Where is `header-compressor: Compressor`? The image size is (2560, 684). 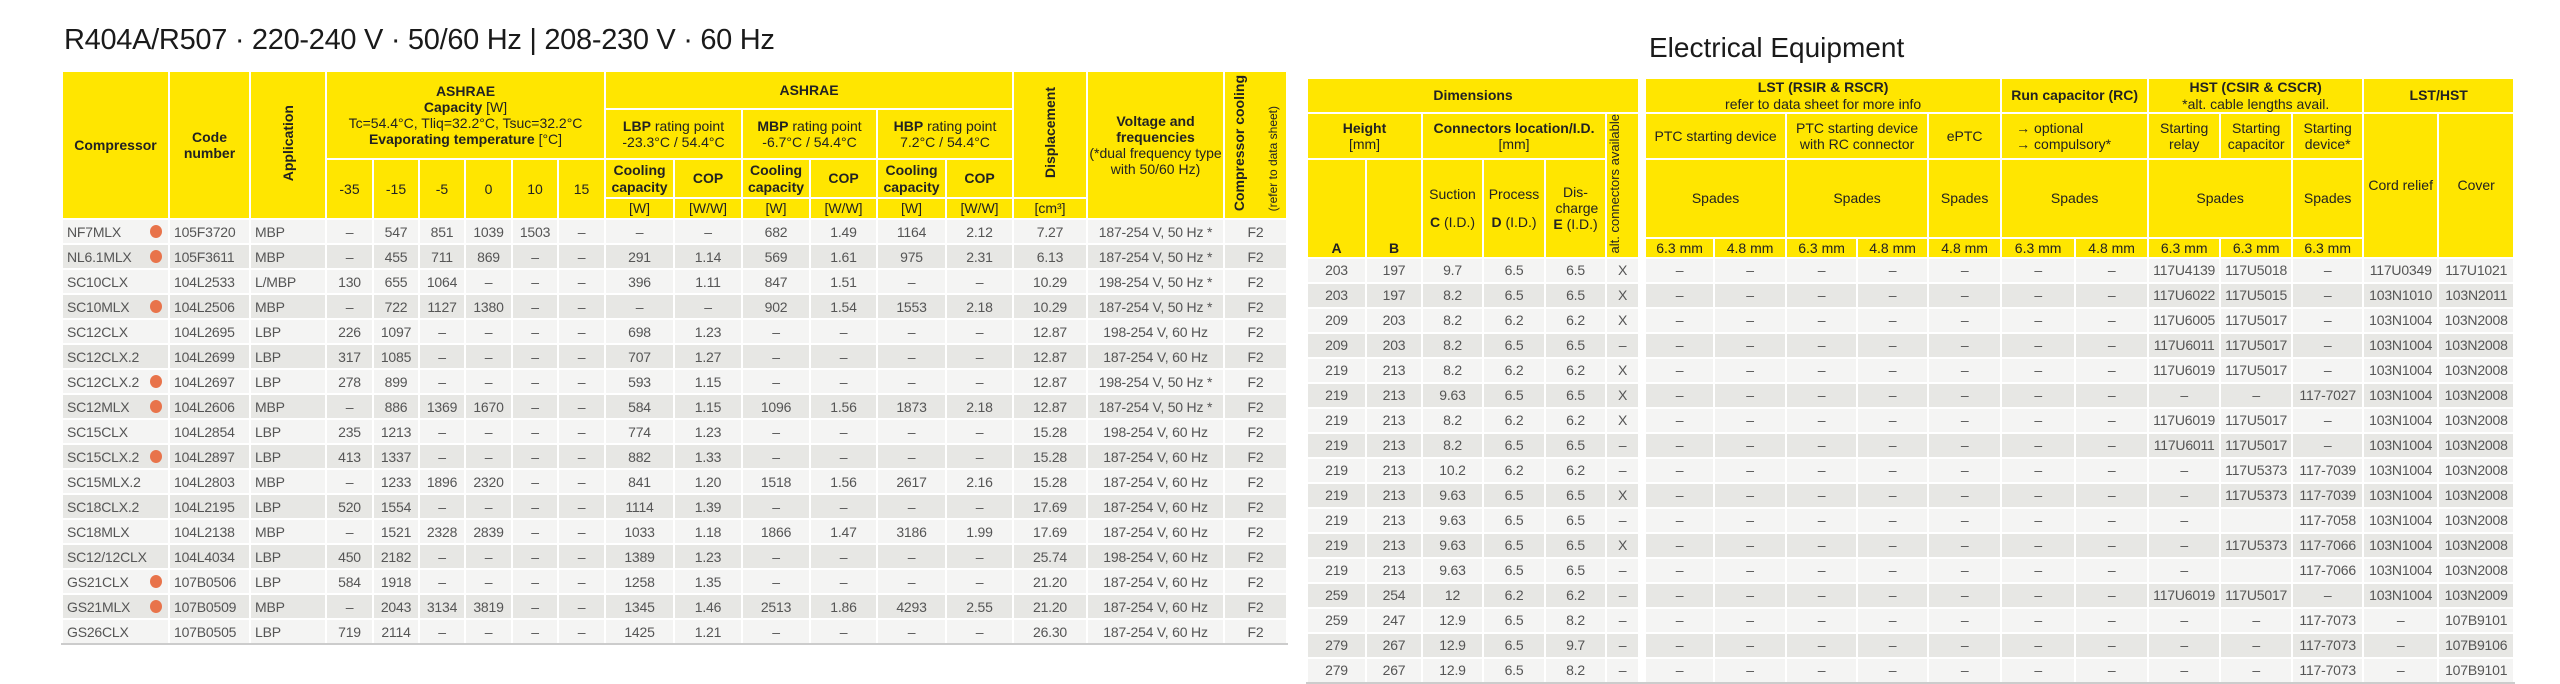 header-compressor: Compressor is located at coordinates (115, 145).